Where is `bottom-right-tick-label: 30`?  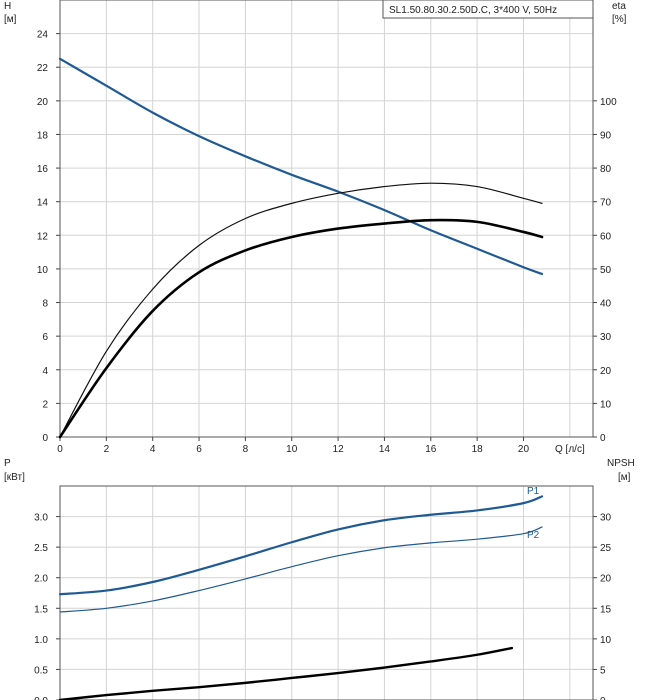 bottom-right-tick-label: 30 is located at coordinates (606, 518).